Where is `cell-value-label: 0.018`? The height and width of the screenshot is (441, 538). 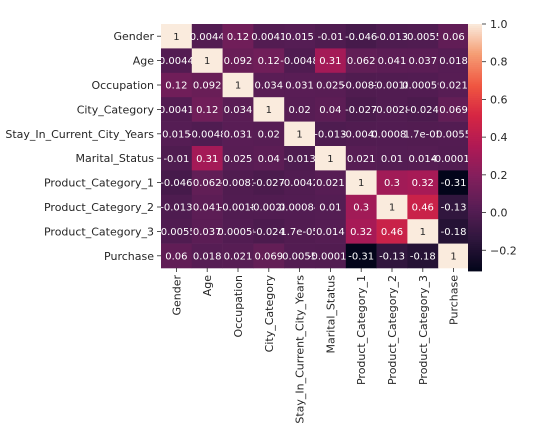
cell-value-label: 0.018 is located at coordinates (453, 61).